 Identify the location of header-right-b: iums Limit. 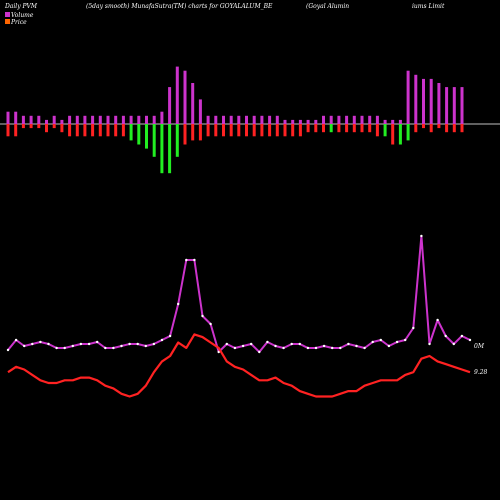
(428, 6).